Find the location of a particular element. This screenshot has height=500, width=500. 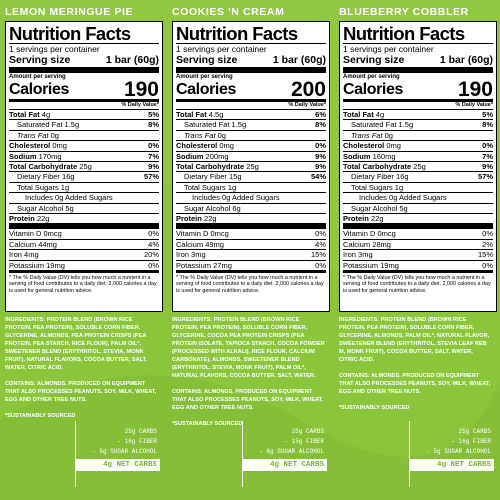

calories-value: 200 is located at coordinates (308, 89).